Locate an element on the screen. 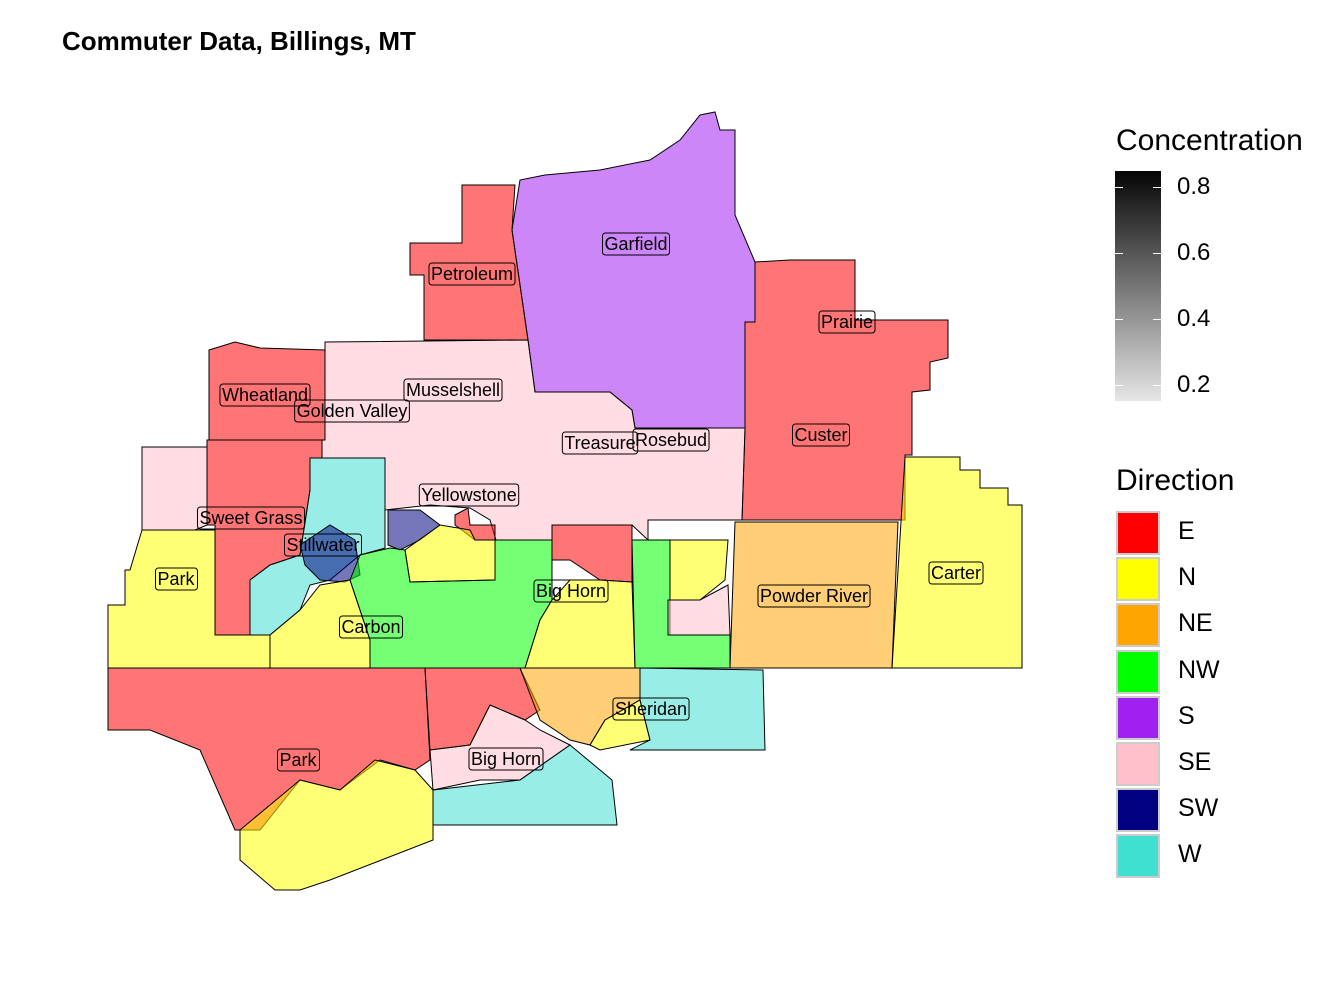 The height and width of the screenshot is (1008, 1344). map-title: Commuter Data, Billings, MT is located at coordinates (239, 41).